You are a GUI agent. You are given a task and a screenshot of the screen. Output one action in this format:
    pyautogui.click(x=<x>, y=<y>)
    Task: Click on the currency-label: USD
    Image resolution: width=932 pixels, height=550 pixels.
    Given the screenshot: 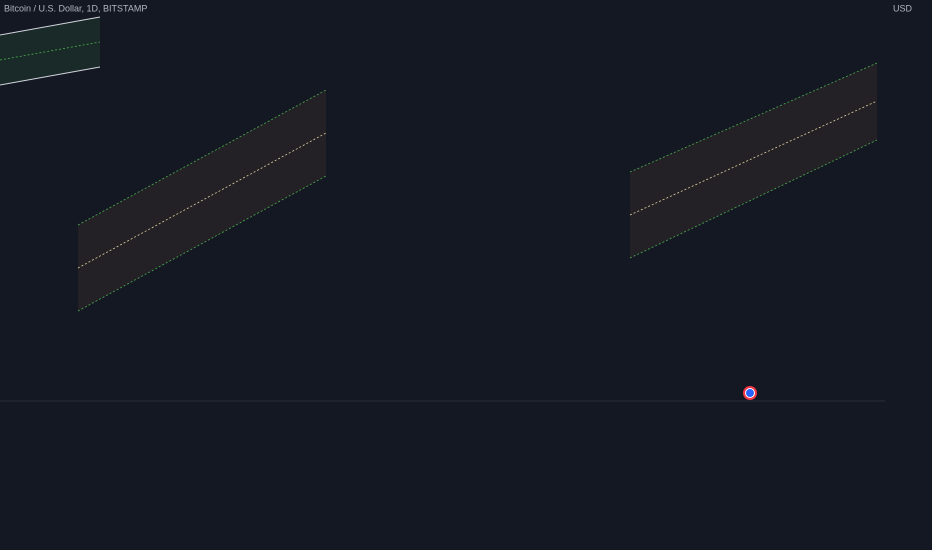 What is the action you would take?
    pyautogui.click(x=903, y=8)
    